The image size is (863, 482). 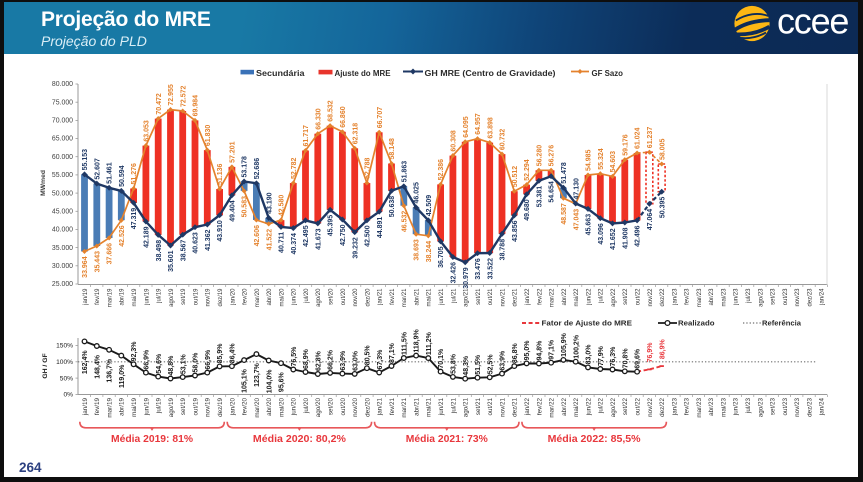 What do you see at coordinates (307, 296) in the screenshot?
I see `svg-text: jul/20` at bounding box center [307, 296].